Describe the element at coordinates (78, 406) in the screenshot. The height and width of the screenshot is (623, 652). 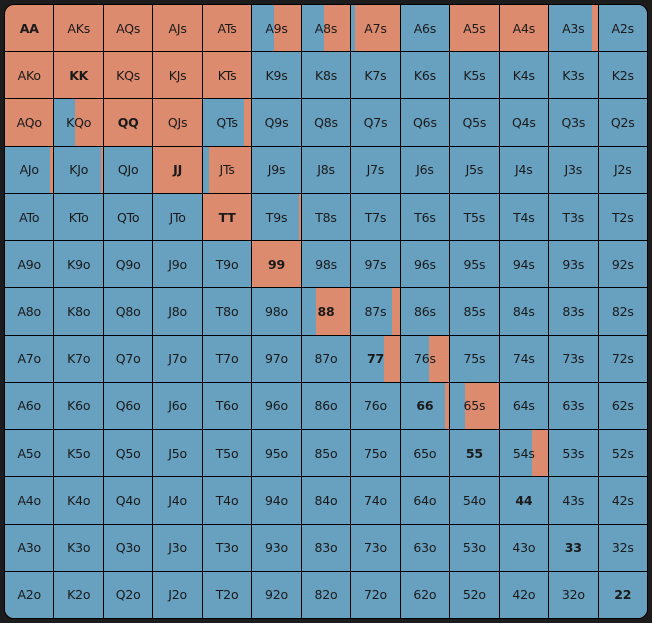
I see `hand-cell-K6o: K6o` at that location.